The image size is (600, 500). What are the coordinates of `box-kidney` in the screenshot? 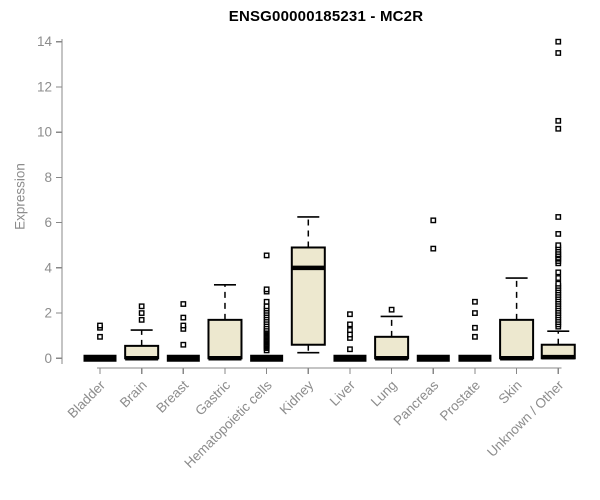 It's located at (308, 285).